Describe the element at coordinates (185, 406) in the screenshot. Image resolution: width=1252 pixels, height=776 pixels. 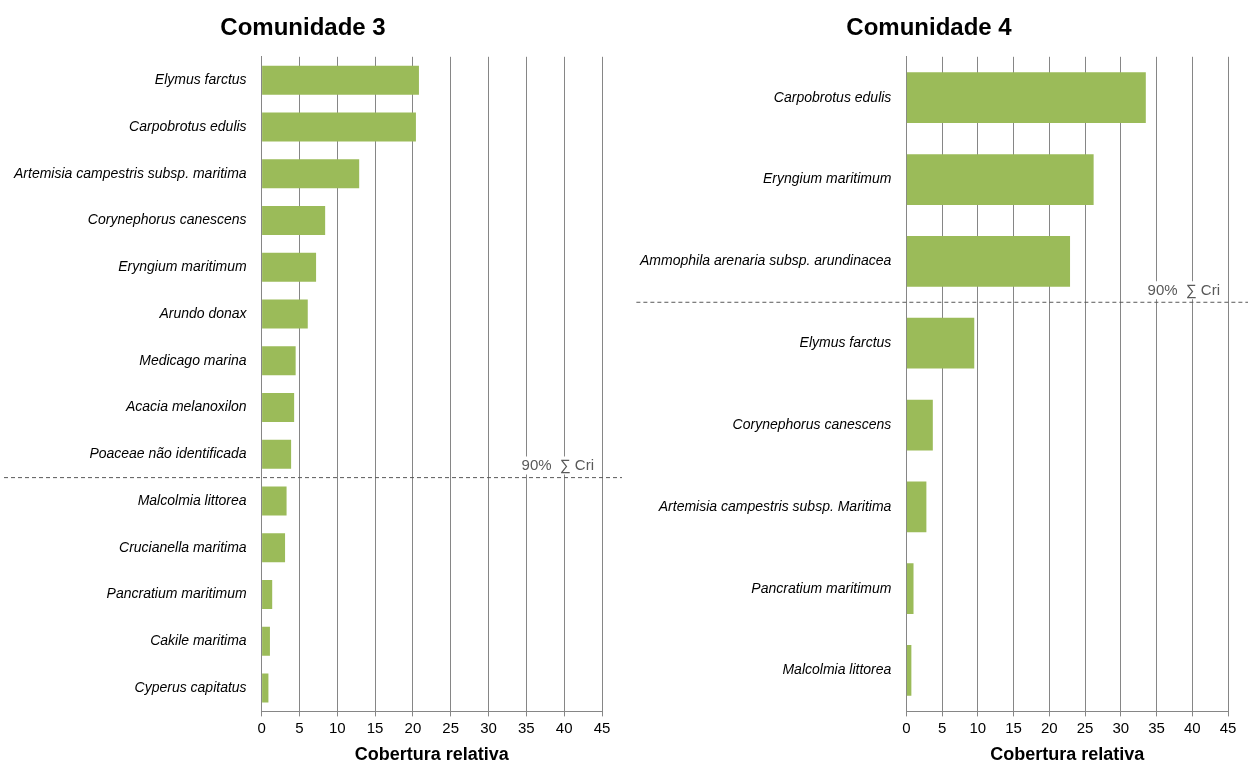
I see `y-tick-label: Acacia melanoxilon` at that location.